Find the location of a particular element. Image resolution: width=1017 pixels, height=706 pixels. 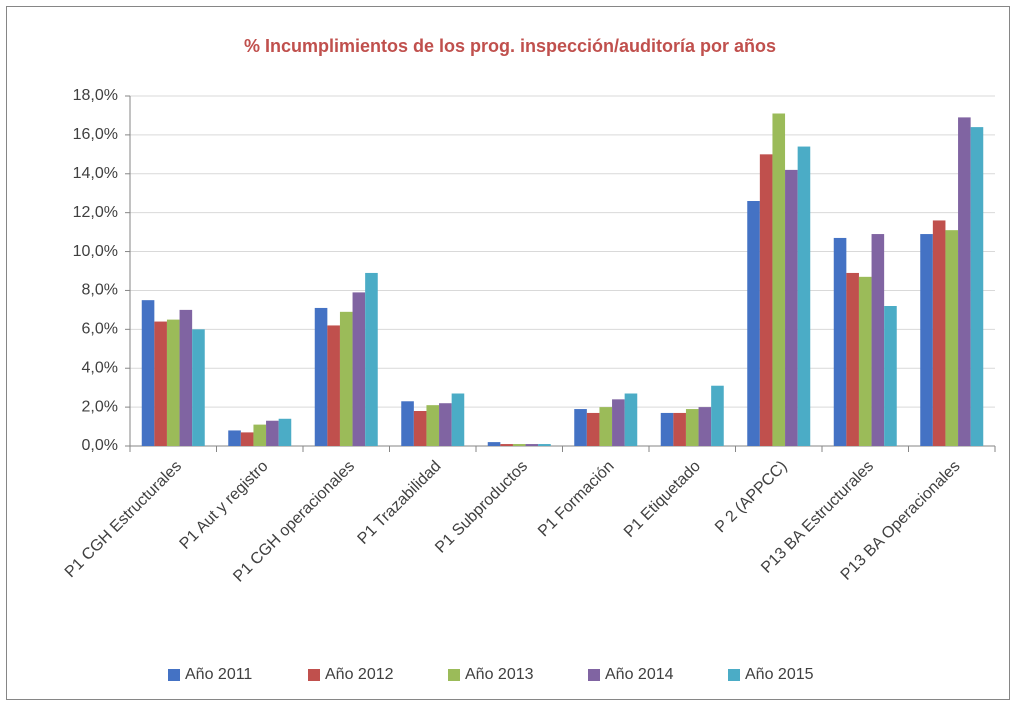

y-tick-label: 16,0% is located at coordinates (95, 134).